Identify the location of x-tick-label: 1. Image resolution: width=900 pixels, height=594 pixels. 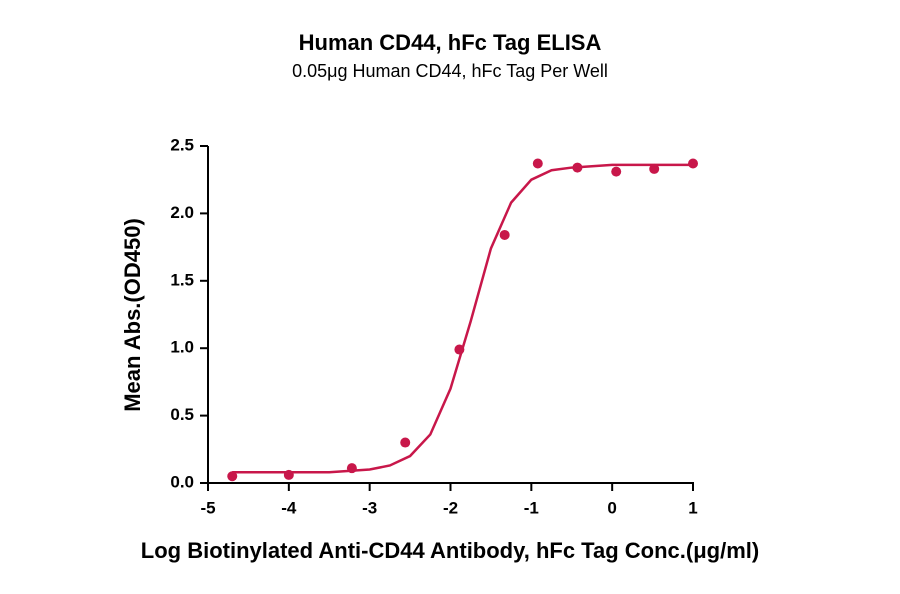
(692, 507).